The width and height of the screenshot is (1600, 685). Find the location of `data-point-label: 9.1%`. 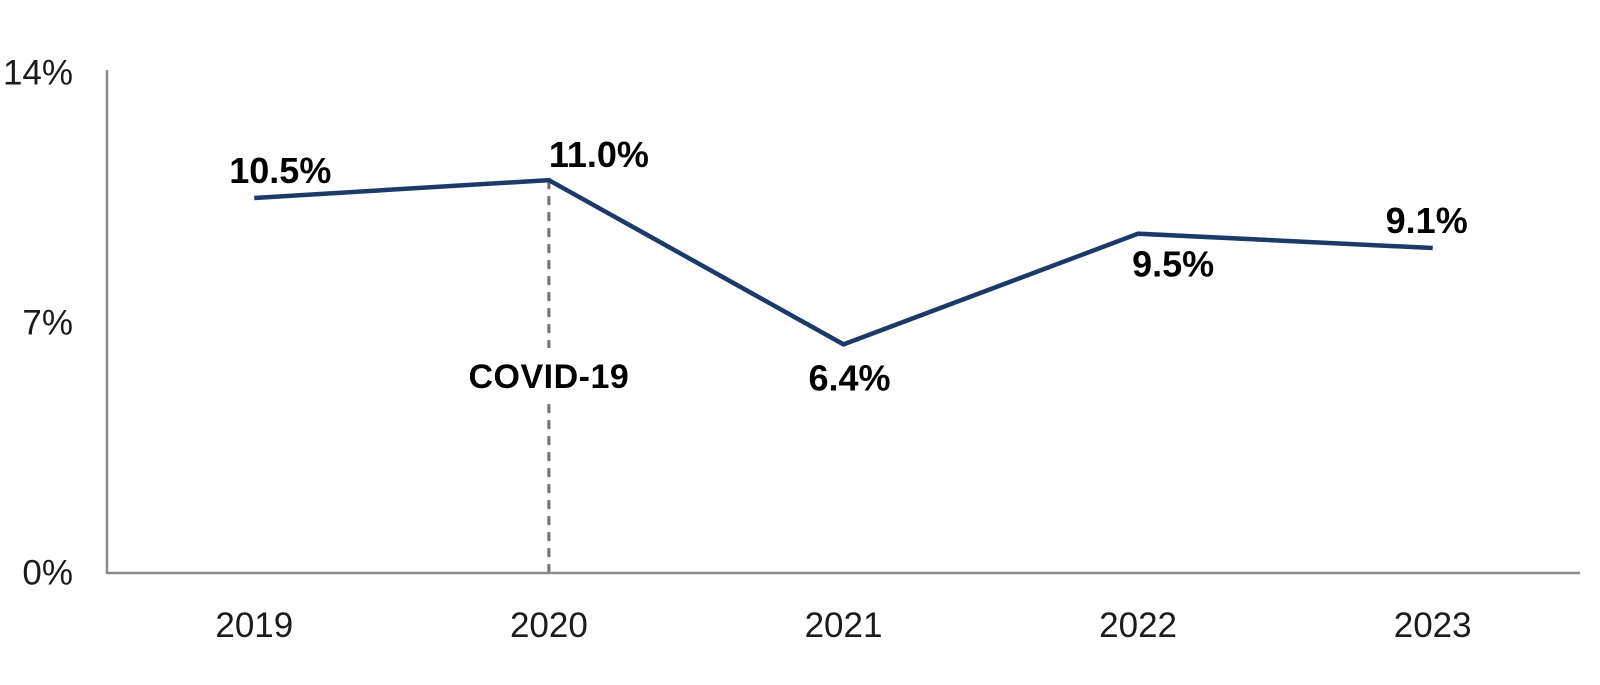

data-point-label: 9.1% is located at coordinates (1427, 220).